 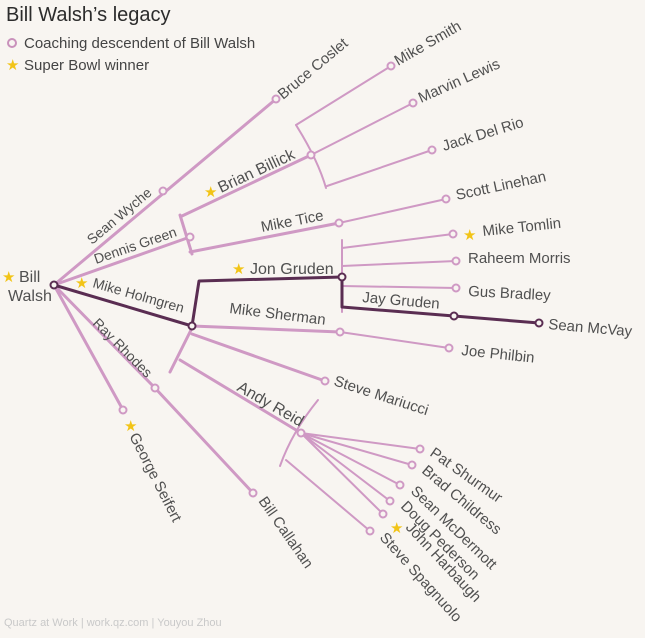 I want to click on node-mike-holmgren, so click(x=192, y=326).